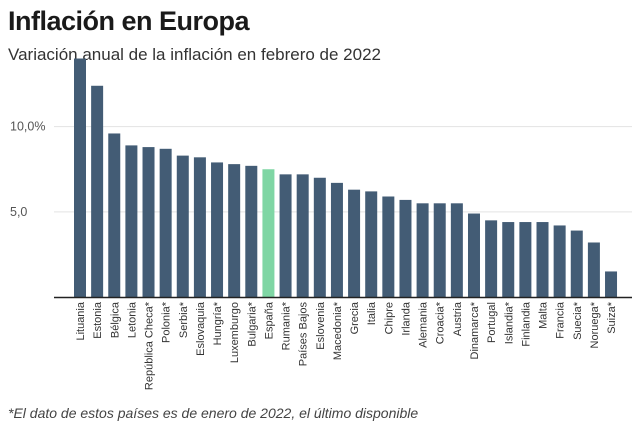  I want to click on x-tick-label: Islandia*, so click(509, 322).